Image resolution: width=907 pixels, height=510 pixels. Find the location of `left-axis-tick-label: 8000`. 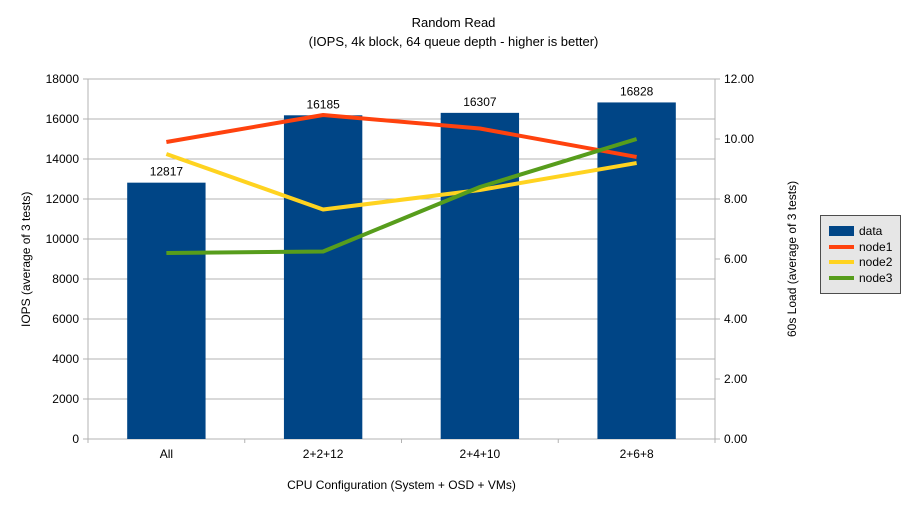

left-axis-tick-label: 8000 is located at coordinates (65, 279).